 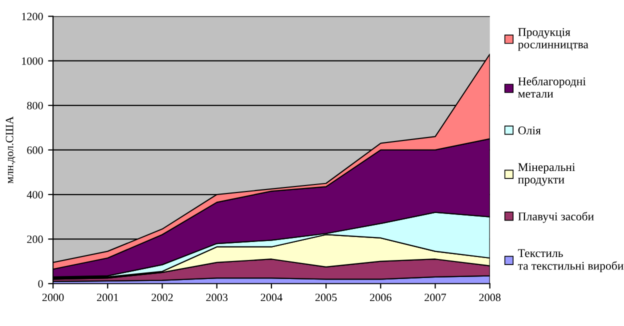 What do you see at coordinates (162, 298) in the screenshot?
I see `x-tick-label: 2002` at bounding box center [162, 298].